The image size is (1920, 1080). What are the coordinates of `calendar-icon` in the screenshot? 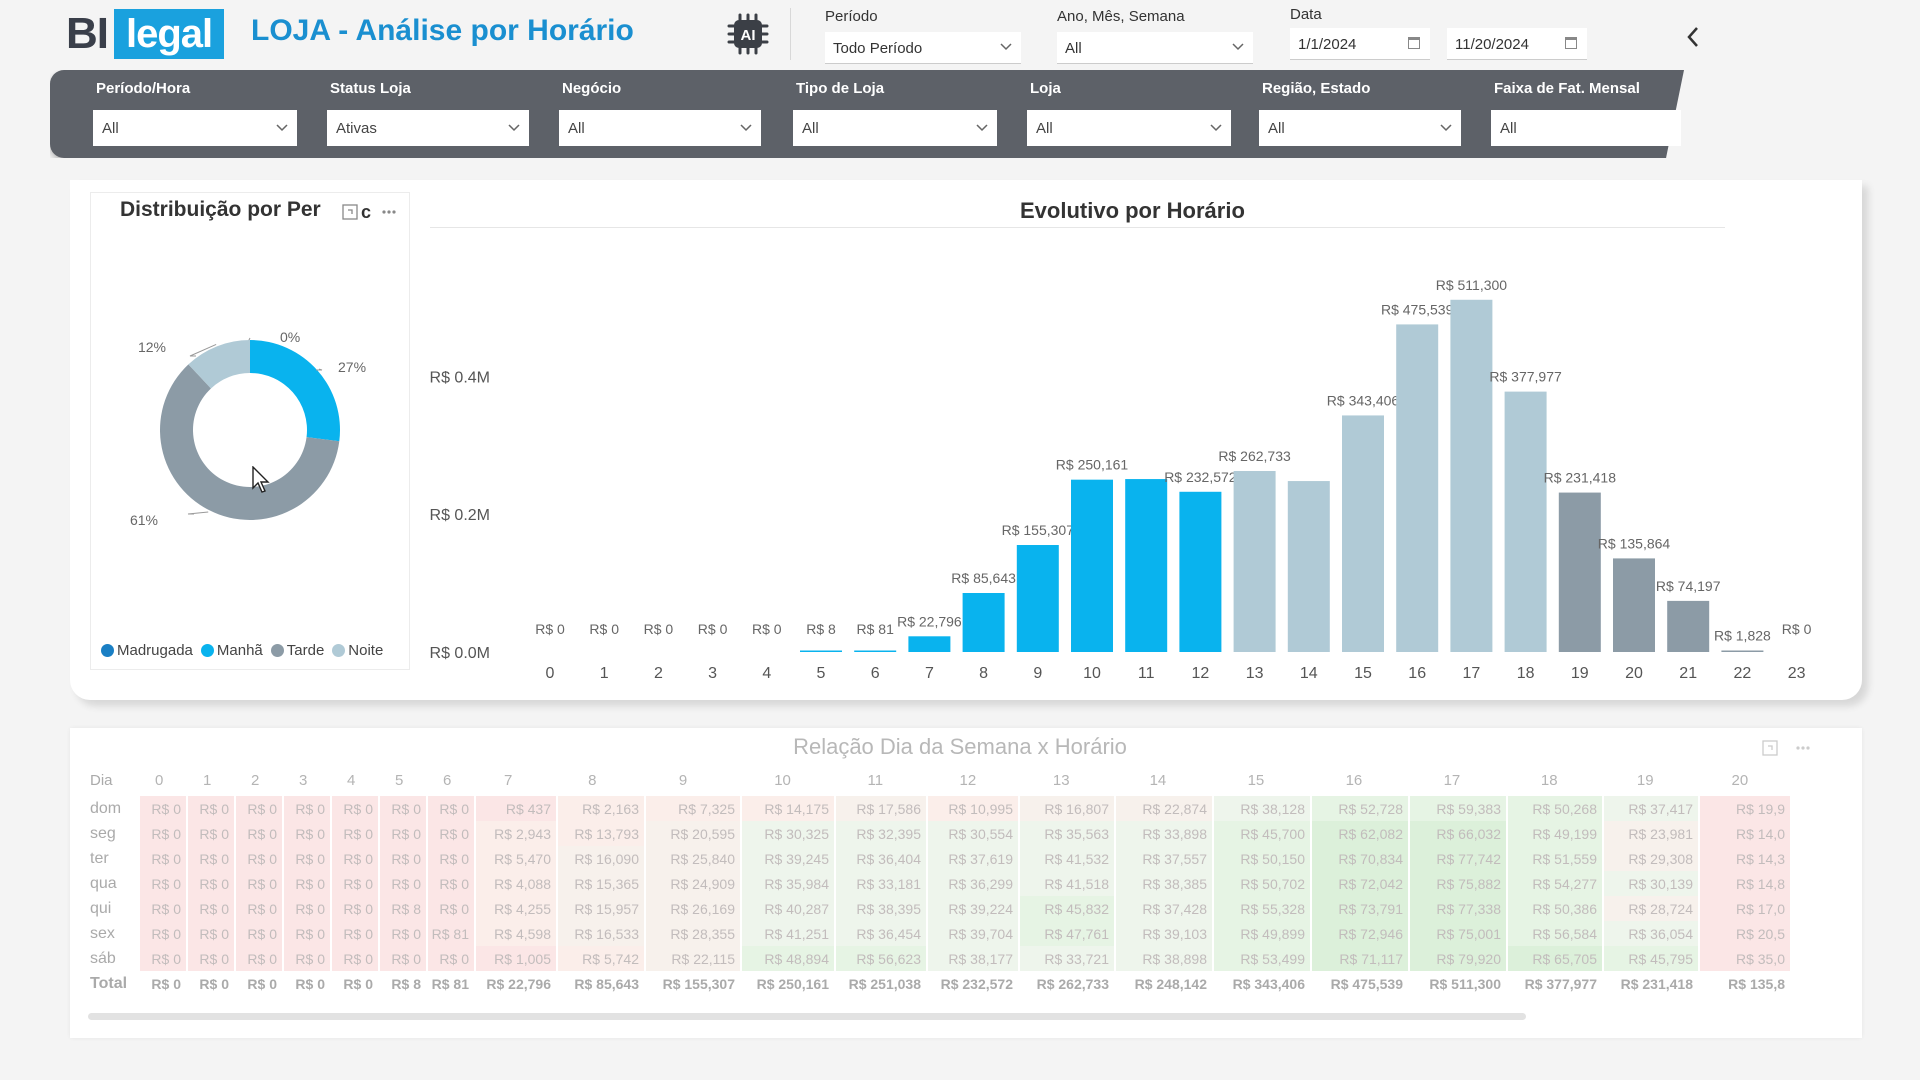 It's located at (1571, 43).